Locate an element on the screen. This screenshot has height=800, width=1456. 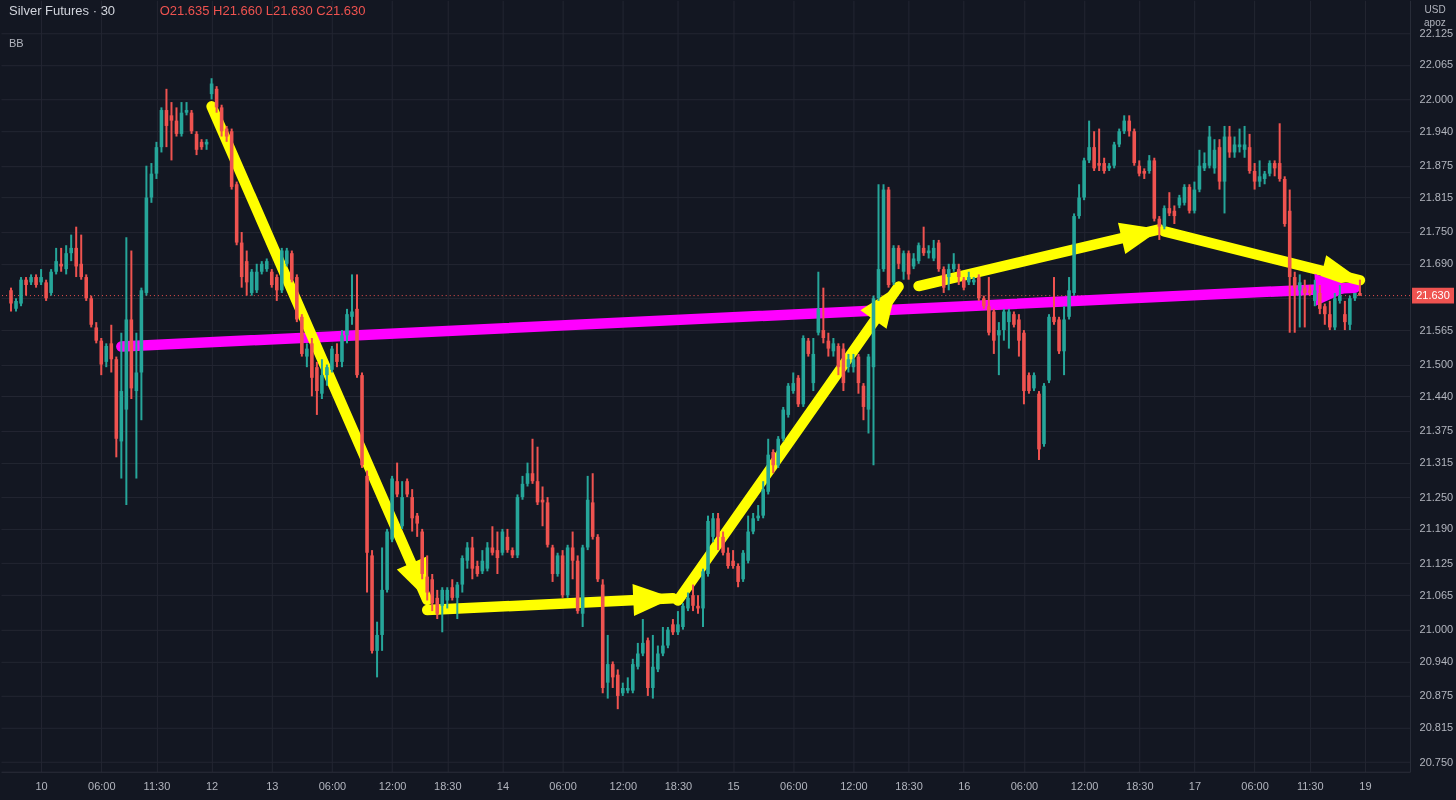
y-tick-label: 21.500 is located at coordinates (1436, 364).